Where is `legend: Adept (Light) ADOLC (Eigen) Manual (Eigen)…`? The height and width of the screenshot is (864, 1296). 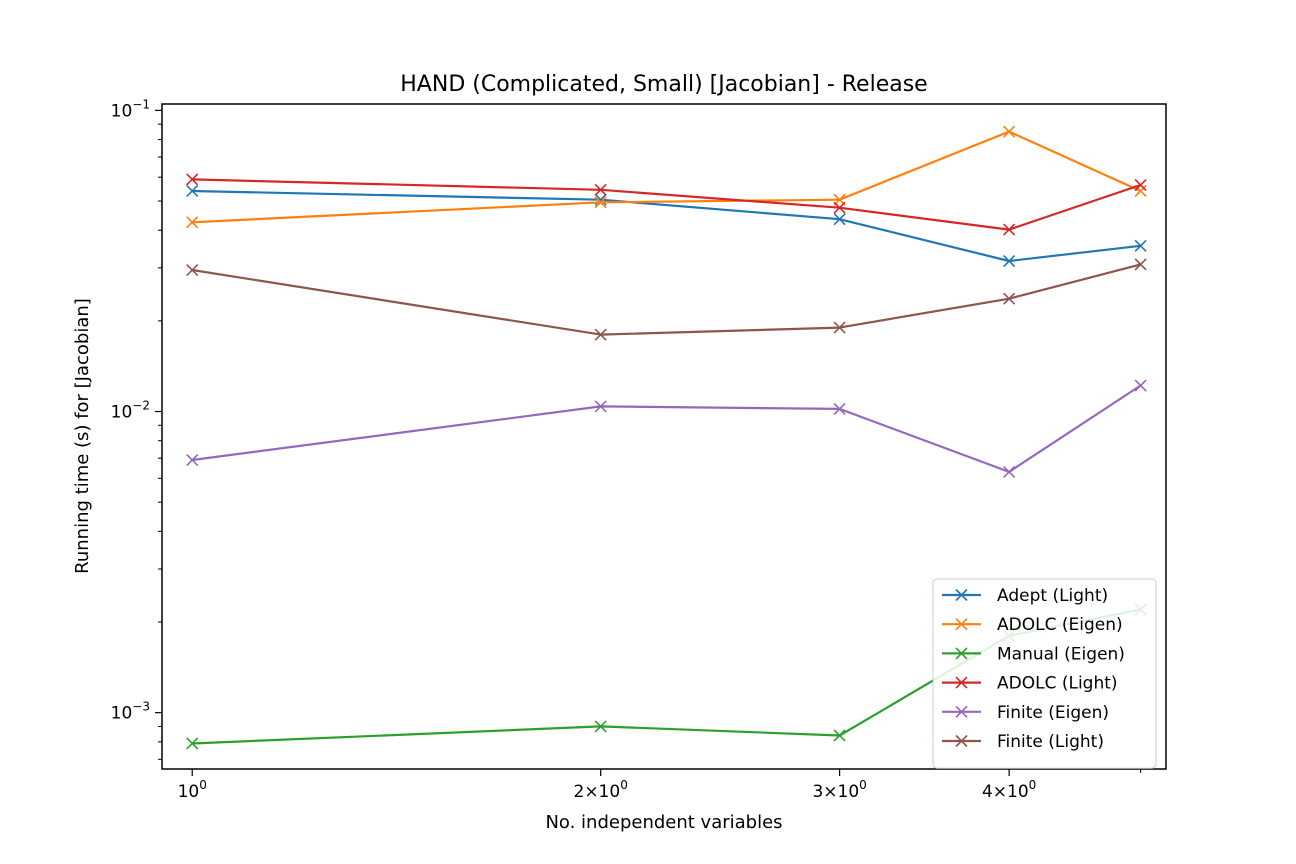 legend: Adept (Light) ADOLC (Eigen) Manual (Eigen)… is located at coordinates (1044, 673).